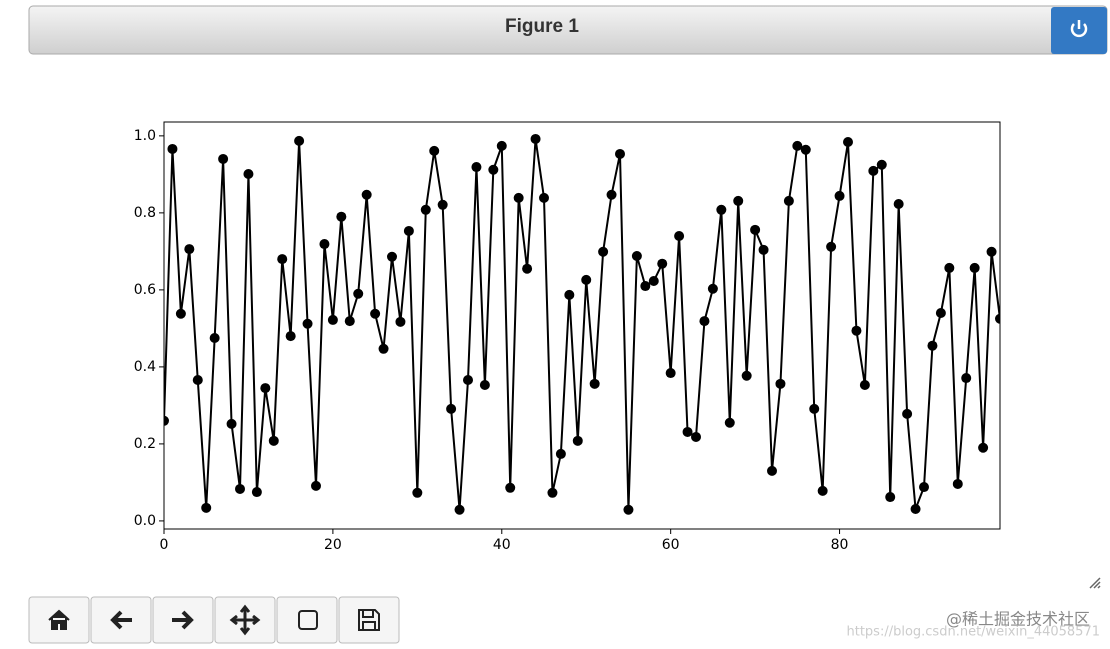  I want to click on toolbar, so click(214, 620).